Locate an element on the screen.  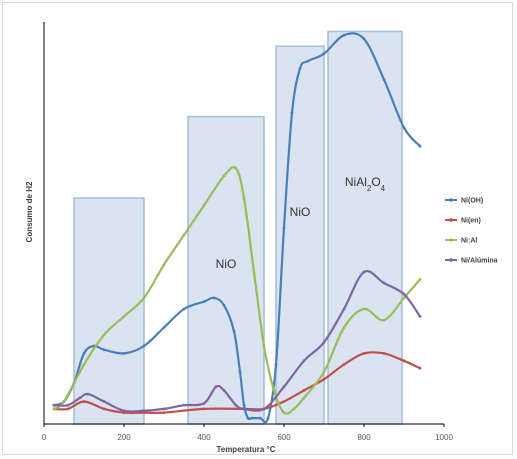
region-label-4: NiAl2O4 is located at coordinates (365, 184).